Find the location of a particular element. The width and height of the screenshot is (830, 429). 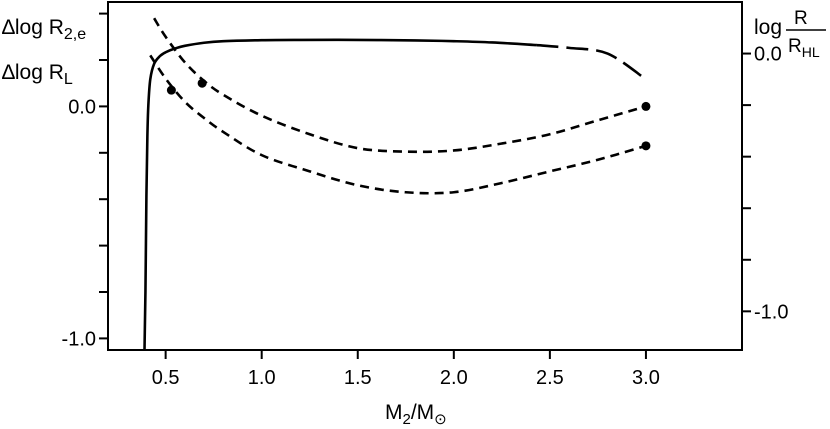

right-axis-label-numerator: R is located at coordinates (801, 18).